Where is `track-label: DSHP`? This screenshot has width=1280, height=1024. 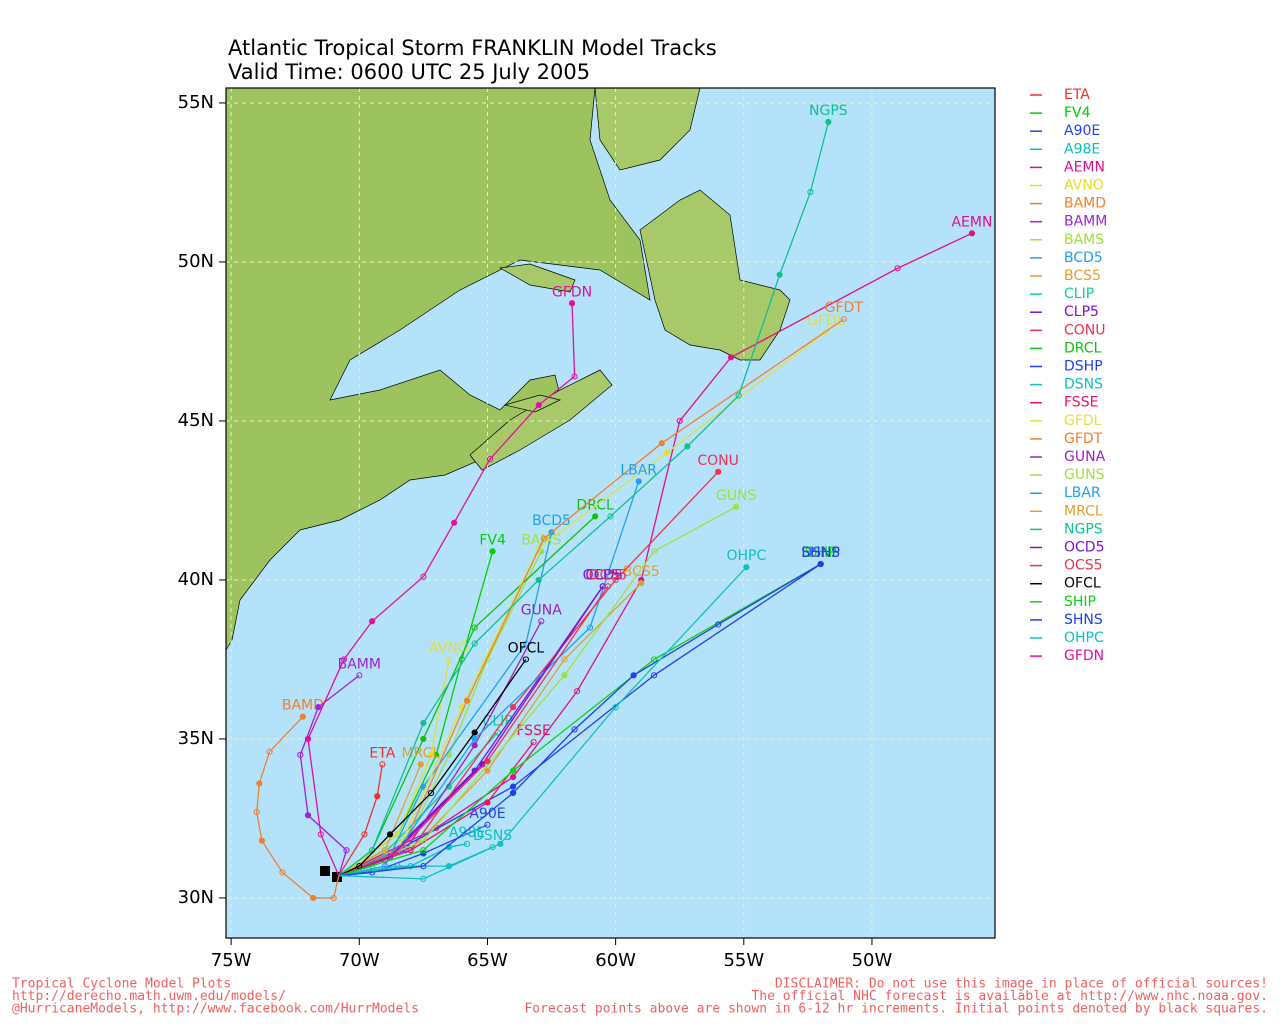
track-label: DSHP is located at coordinates (820, 553).